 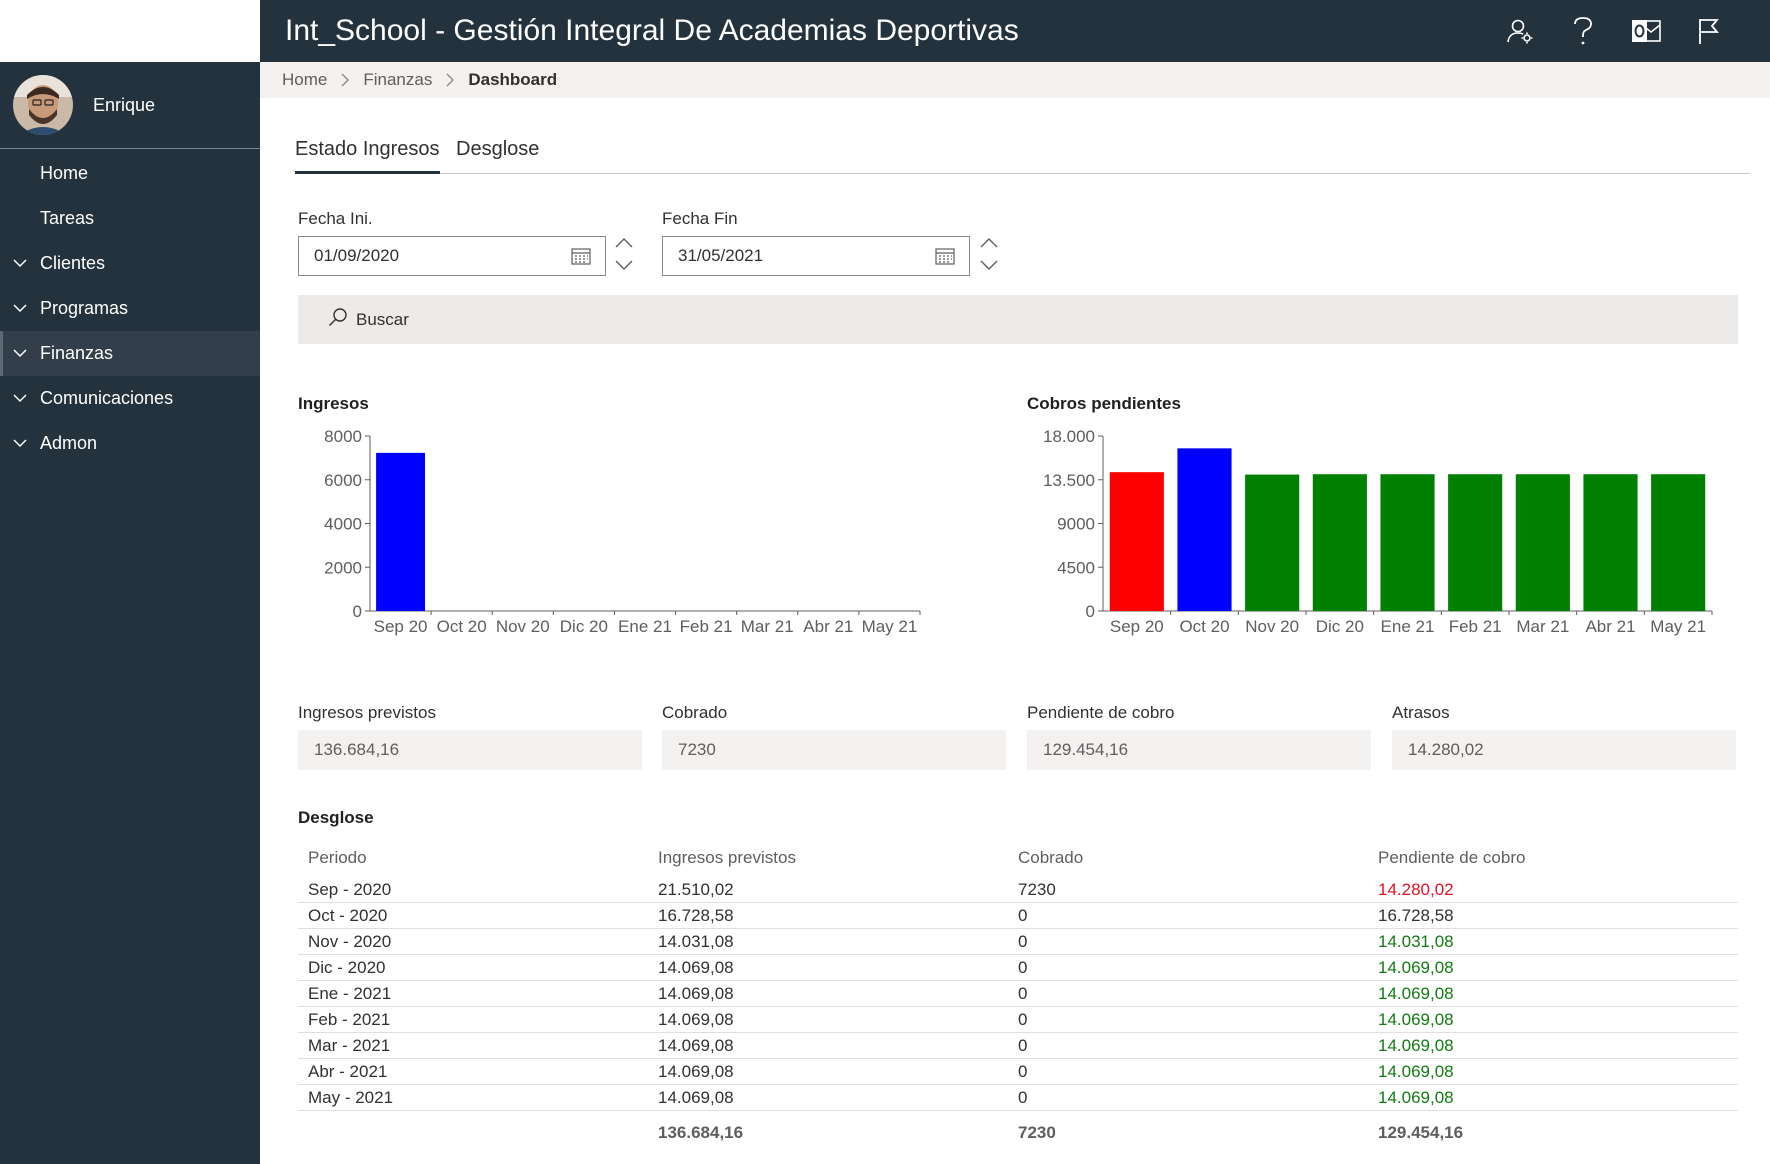 I want to click on y-tick-label: 9000, so click(x=1076, y=524).